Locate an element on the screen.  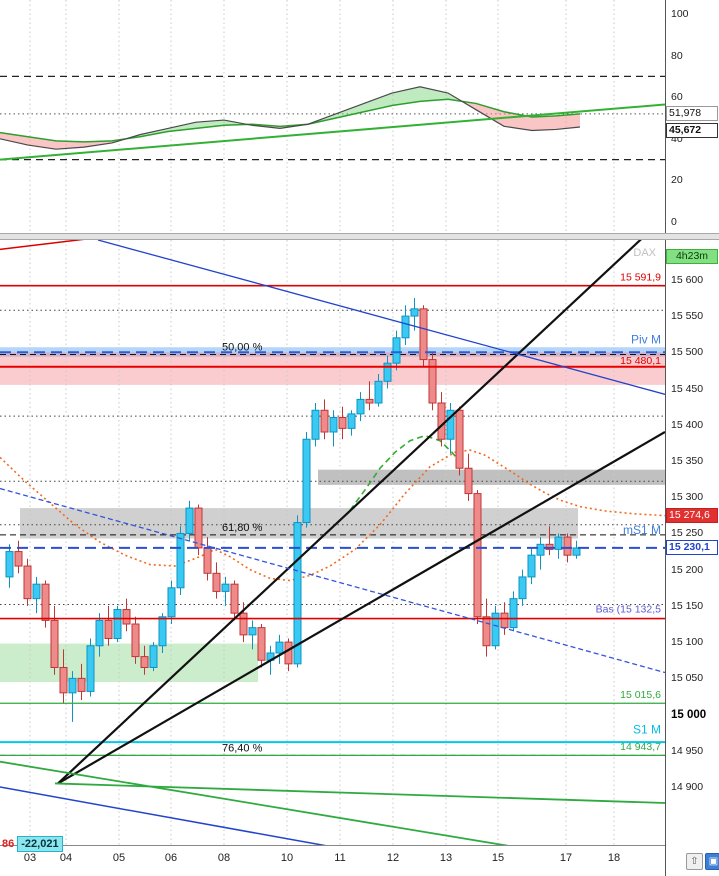
zone-green-support is located at coordinates (129, 662).